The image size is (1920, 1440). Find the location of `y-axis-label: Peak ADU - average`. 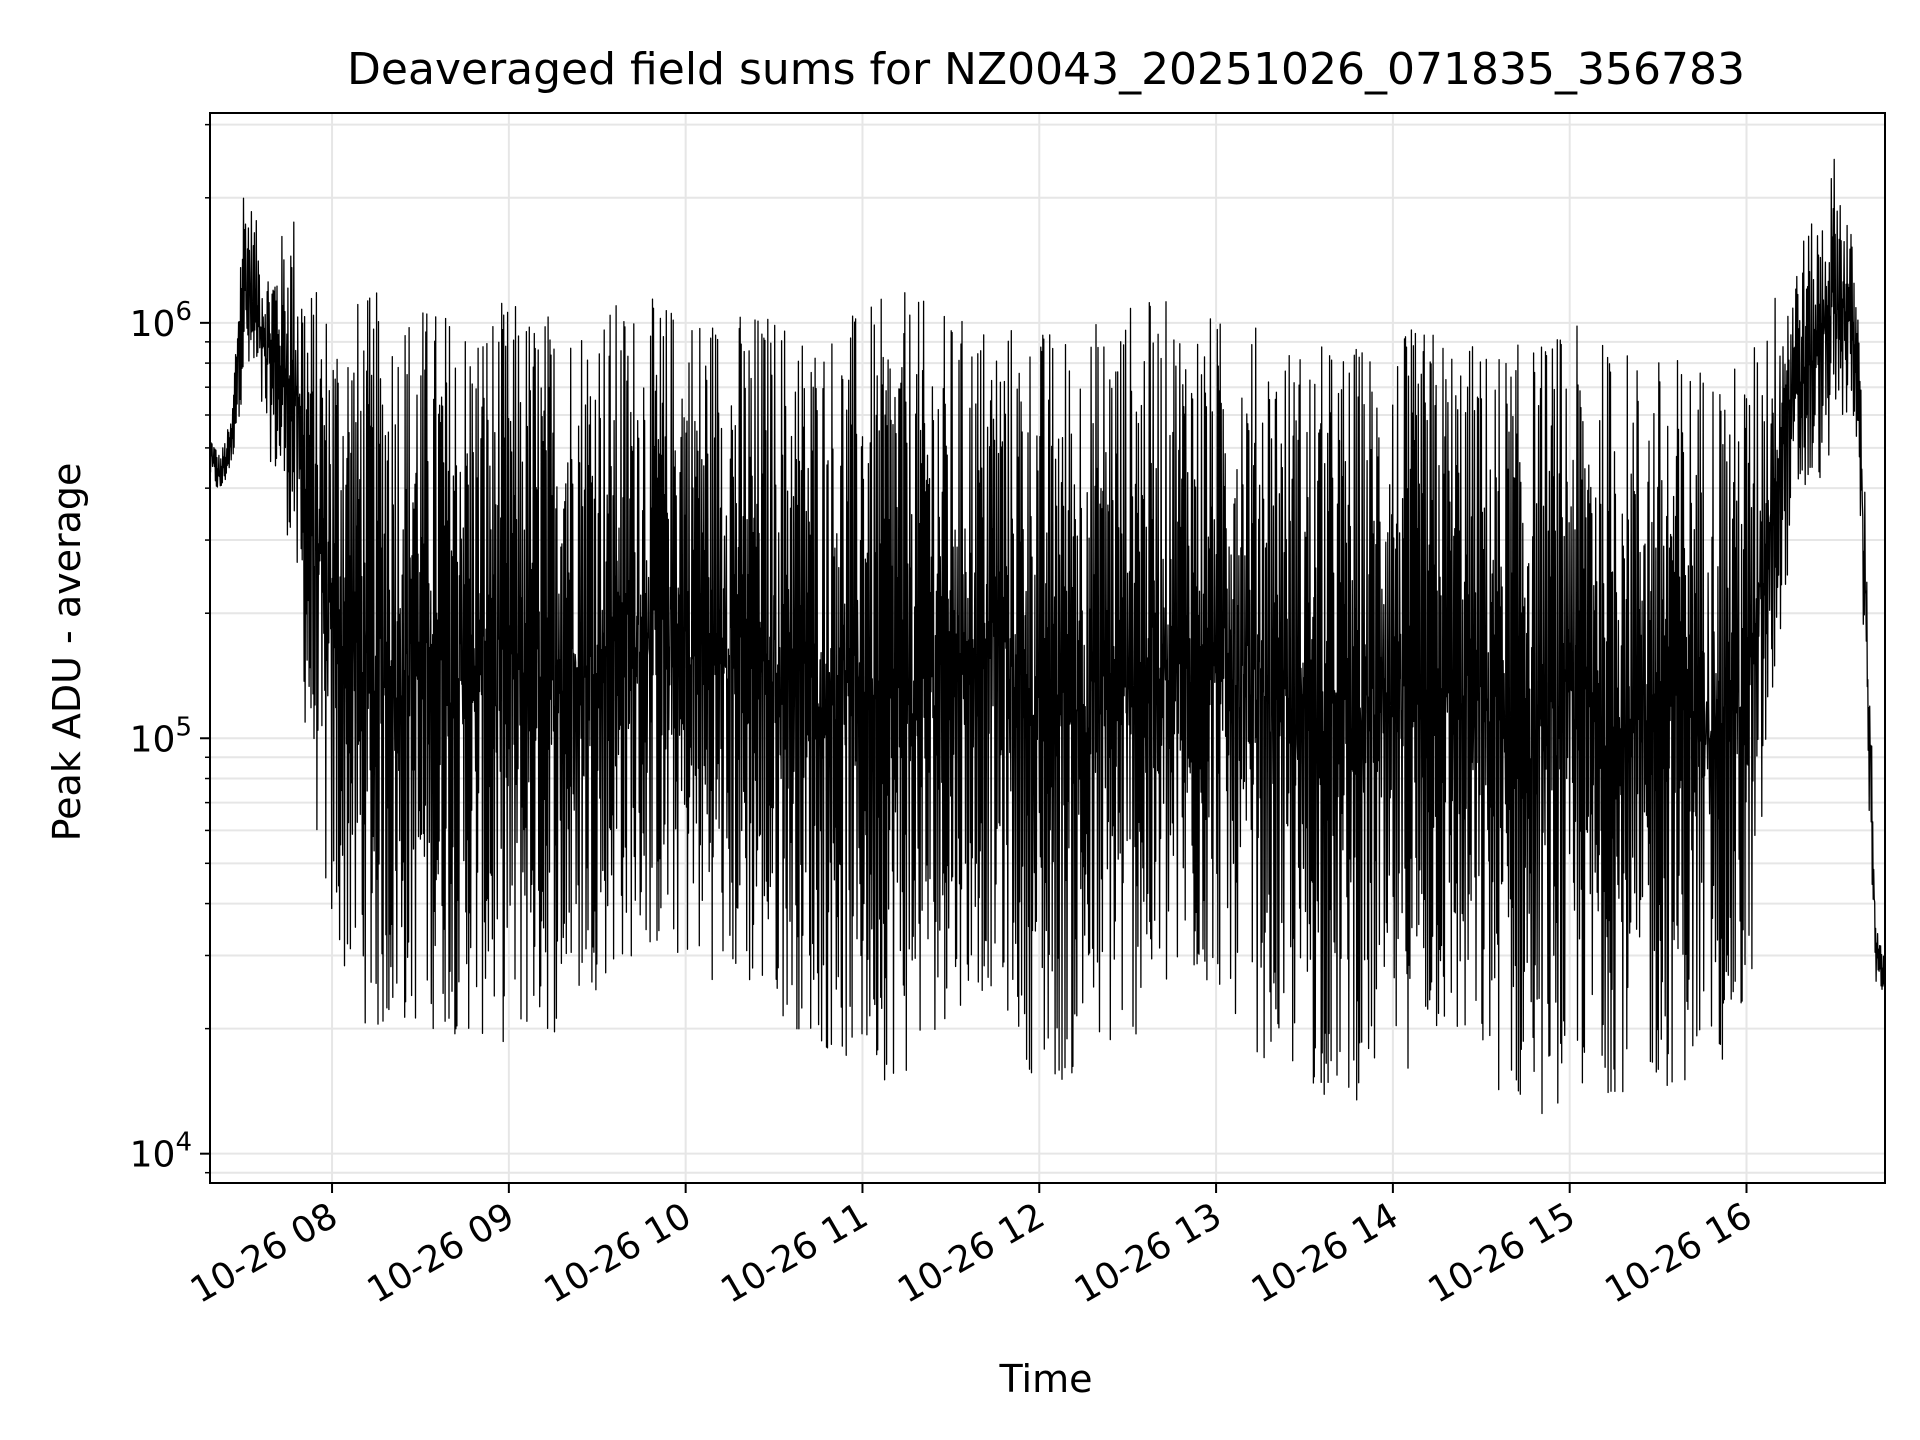

y-axis-label: Peak ADU - average is located at coordinates (67, 652).